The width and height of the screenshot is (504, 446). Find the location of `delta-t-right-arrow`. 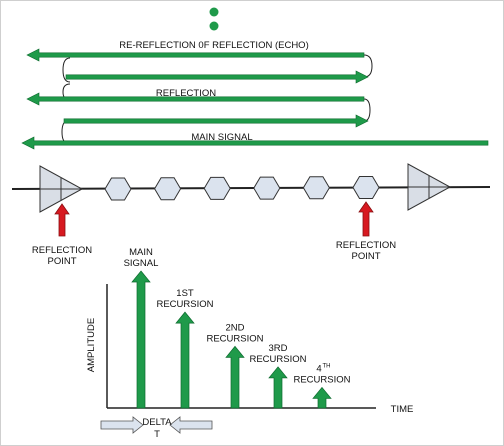

delta-t-right-arrow is located at coordinates (191, 425).